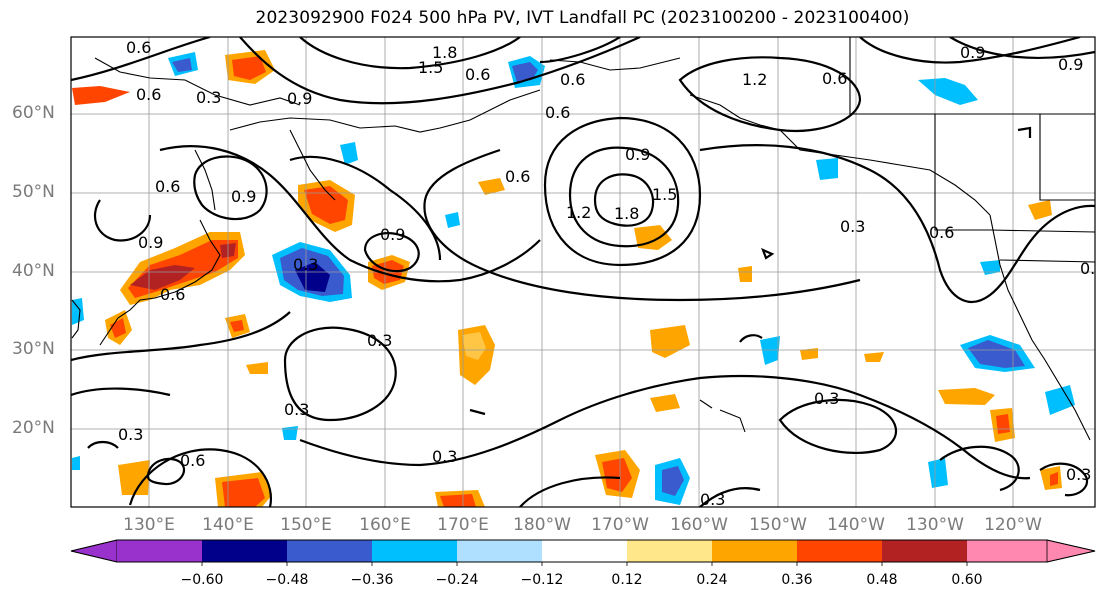 This screenshot has height=601, width=1105. Describe the element at coordinates (202, 580) in the screenshot. I see `colorbar-tick-label: −0.60` at that location.